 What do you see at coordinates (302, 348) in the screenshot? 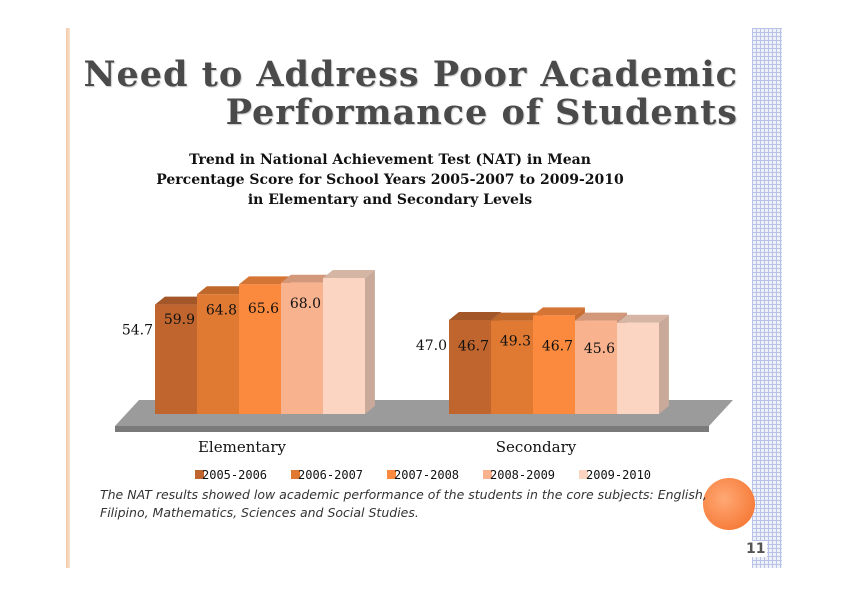
I see `bar-elementary-2008-2009` at bounding box center [302, 348].